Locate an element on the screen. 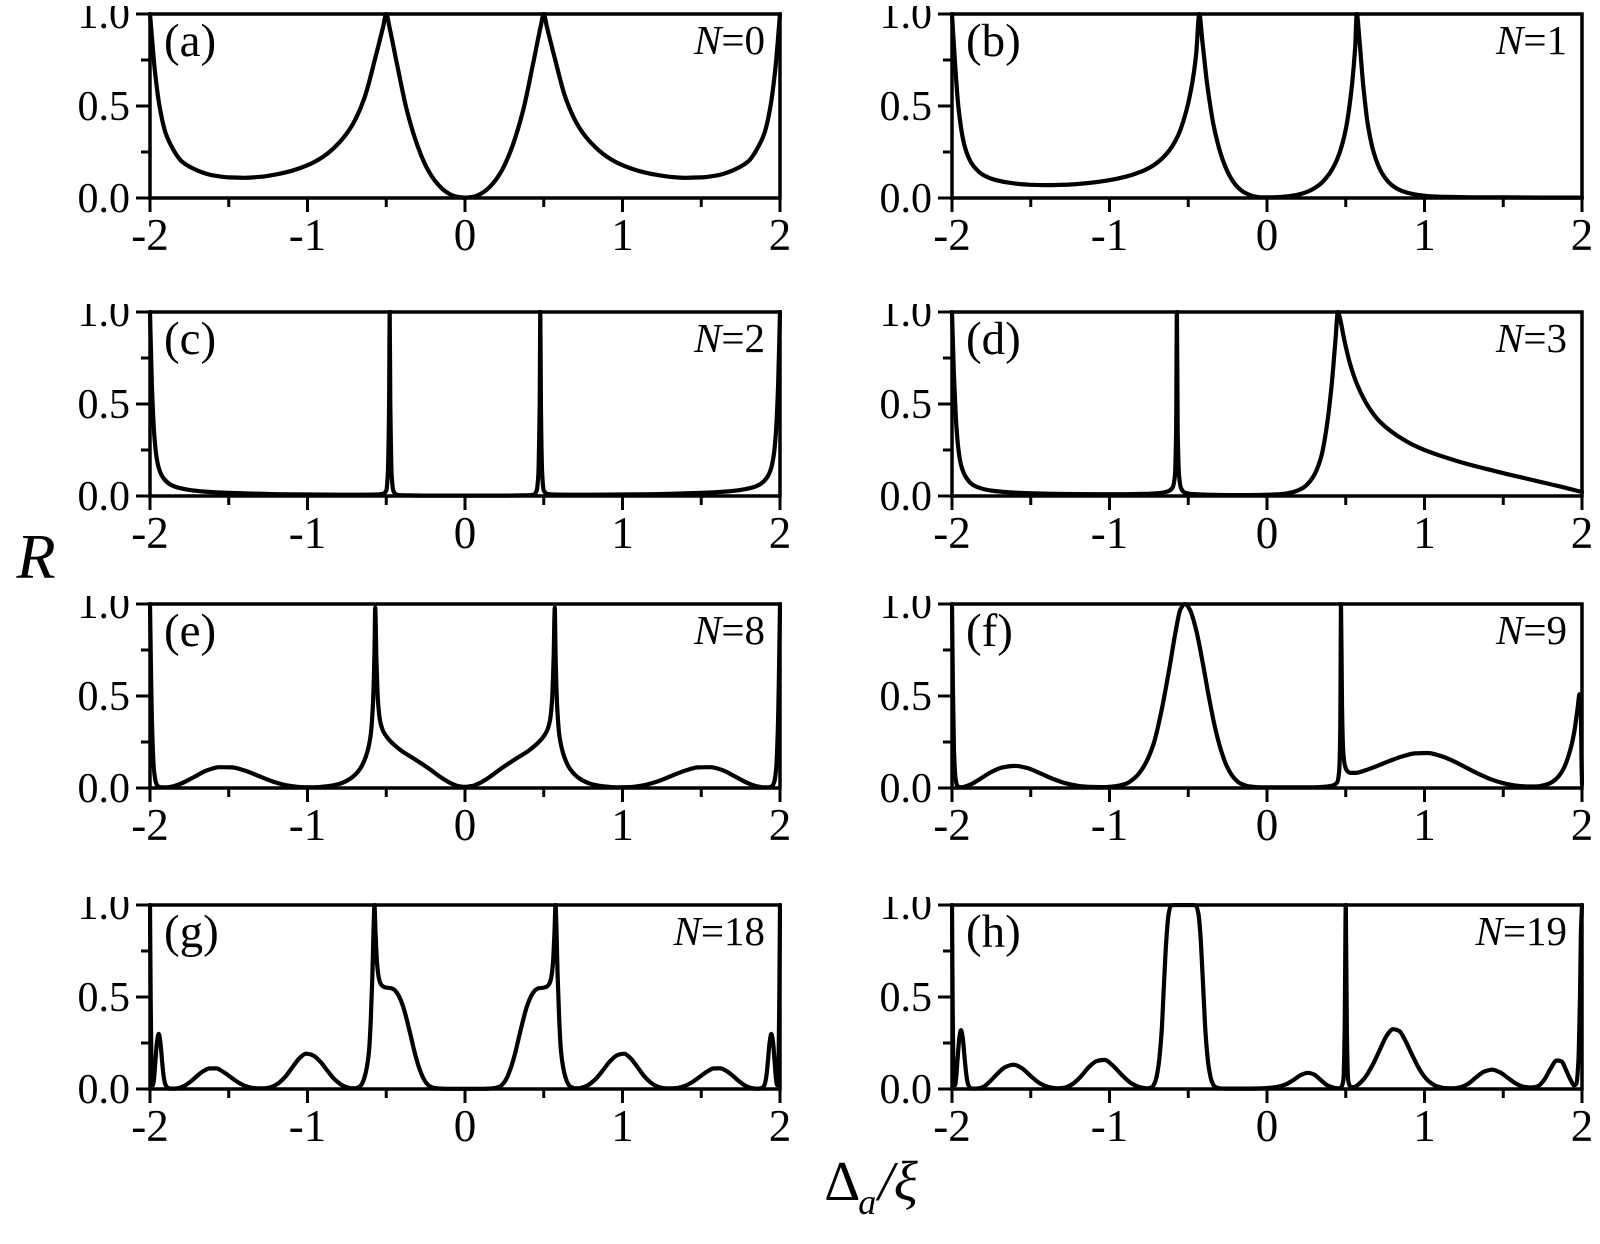 The height and width of the screenshot is (1244, 1600). panel-b: -2 -1 0 1 2 0.0 0.5 1.0 (b) N=1 is located at coordinates (1238, 137).